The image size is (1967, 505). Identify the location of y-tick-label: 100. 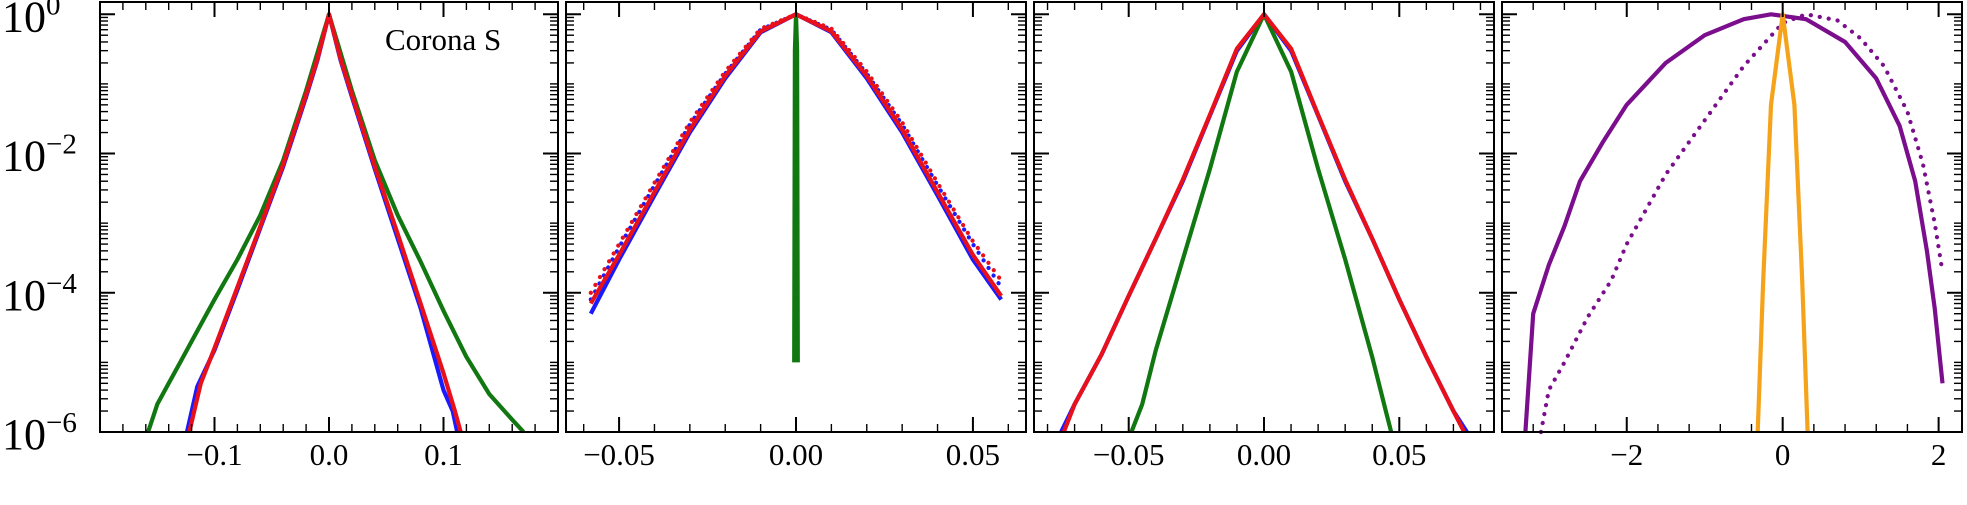
(31, 20).